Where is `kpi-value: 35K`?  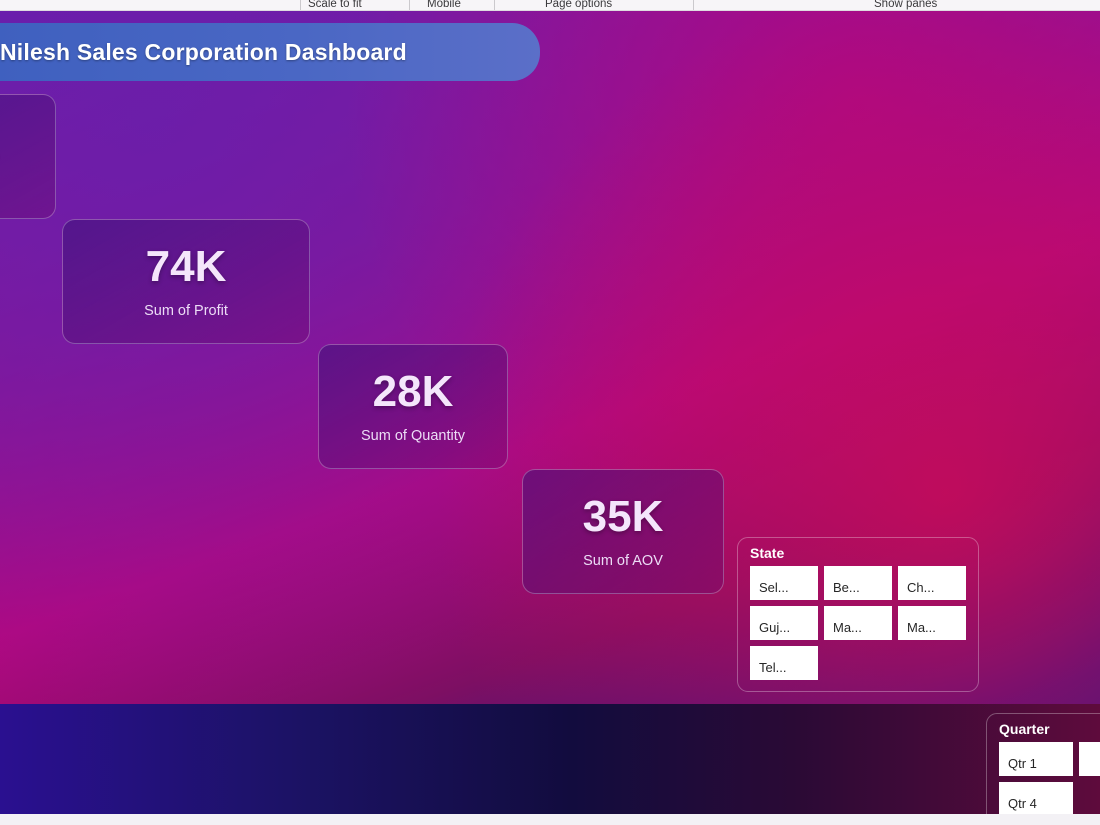
kpi-value: 35K is located at coordinates (623, 516).